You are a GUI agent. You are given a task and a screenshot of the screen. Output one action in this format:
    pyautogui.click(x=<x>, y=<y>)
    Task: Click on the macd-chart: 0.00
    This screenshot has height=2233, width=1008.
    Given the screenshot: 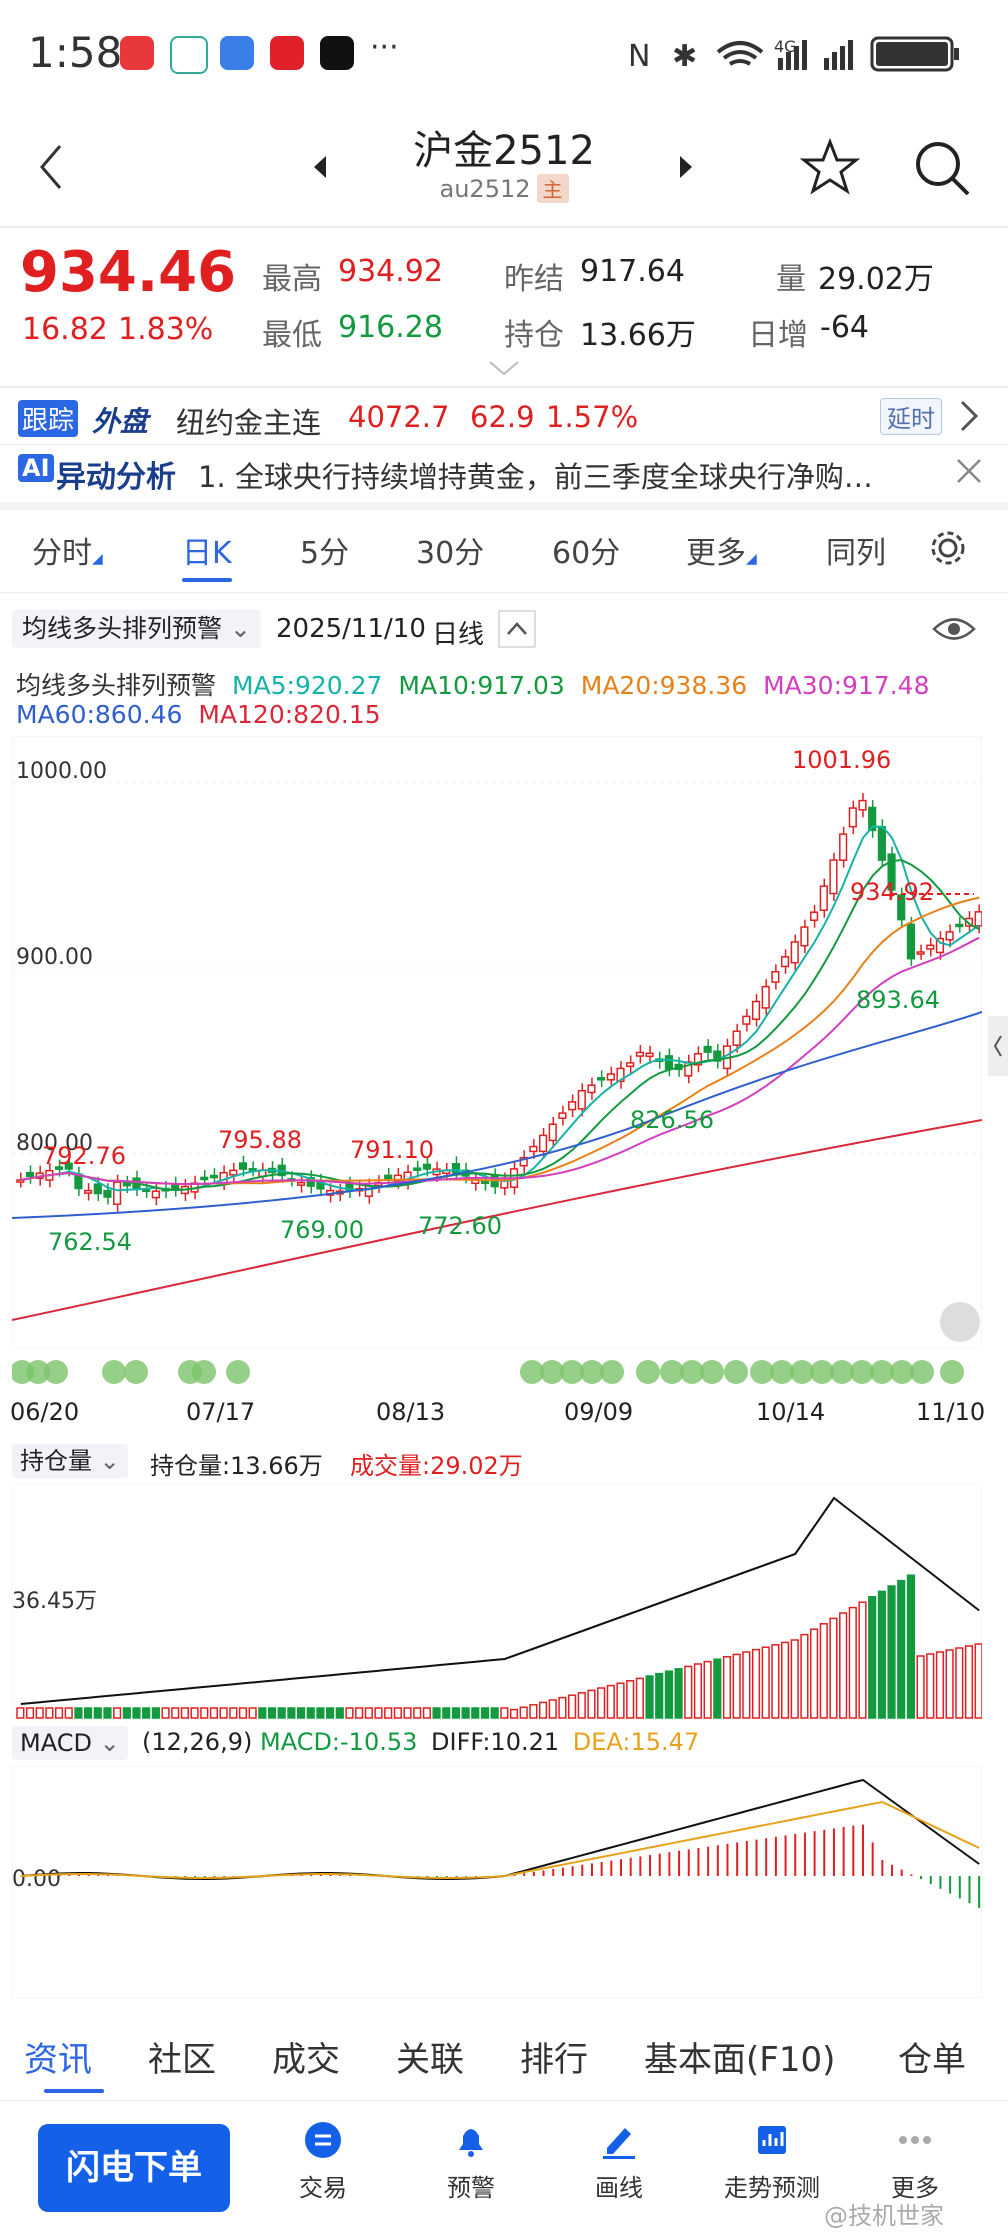 What is the action you would take?
    pyautogui.click(x=497, y=1882)
    